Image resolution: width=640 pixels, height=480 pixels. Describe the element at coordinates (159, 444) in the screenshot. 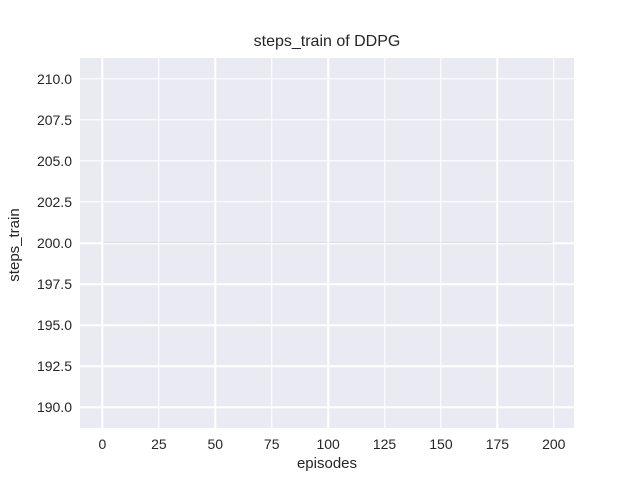

I see `x-tick-label: 25` at that location.